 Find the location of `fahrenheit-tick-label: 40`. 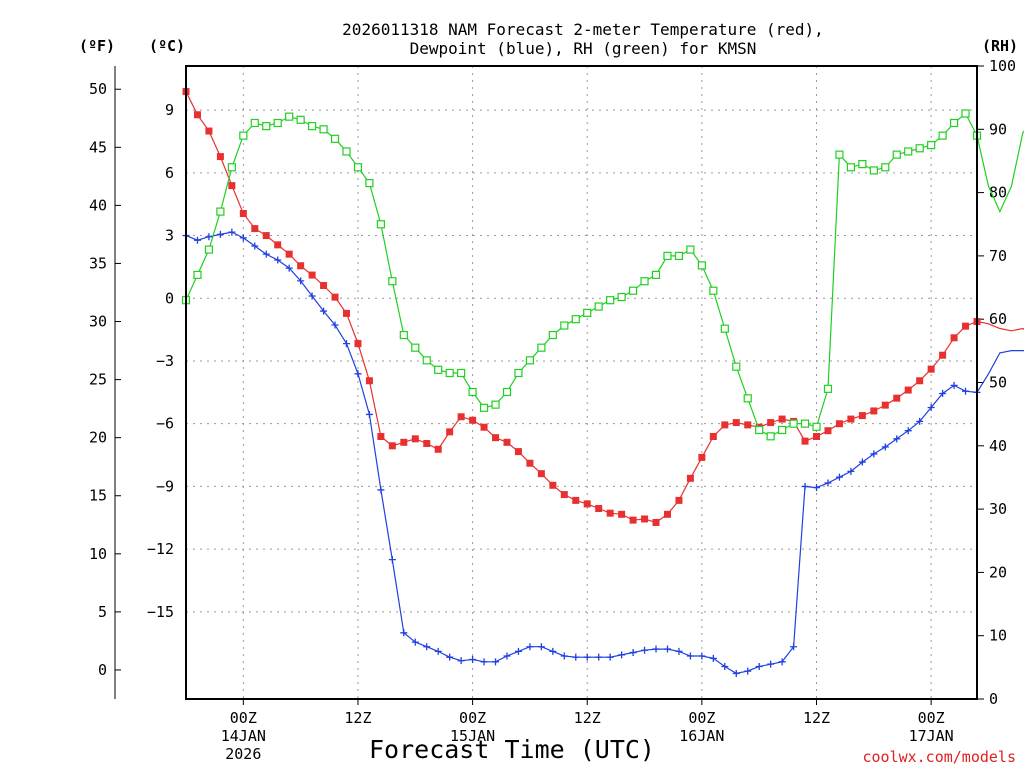

fahrenheit-tick-label: 40 is located at coordinates (98, 205).